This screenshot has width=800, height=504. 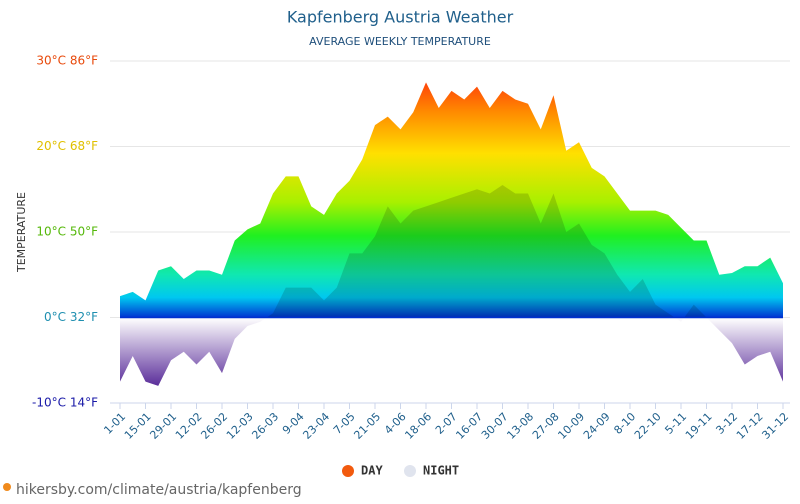 What do you see at coordinates (400, 41) in the screenshot?
I see `chart-subtitle: AVERAGE WEEKLY TEMPERATURE` at bounding box center [400, 41].